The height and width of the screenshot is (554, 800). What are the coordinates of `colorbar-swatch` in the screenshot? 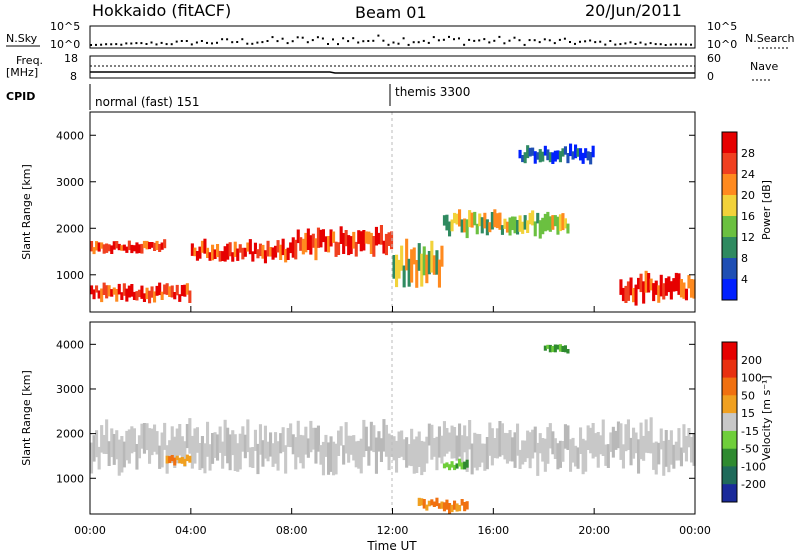 It's located at (729, 475).